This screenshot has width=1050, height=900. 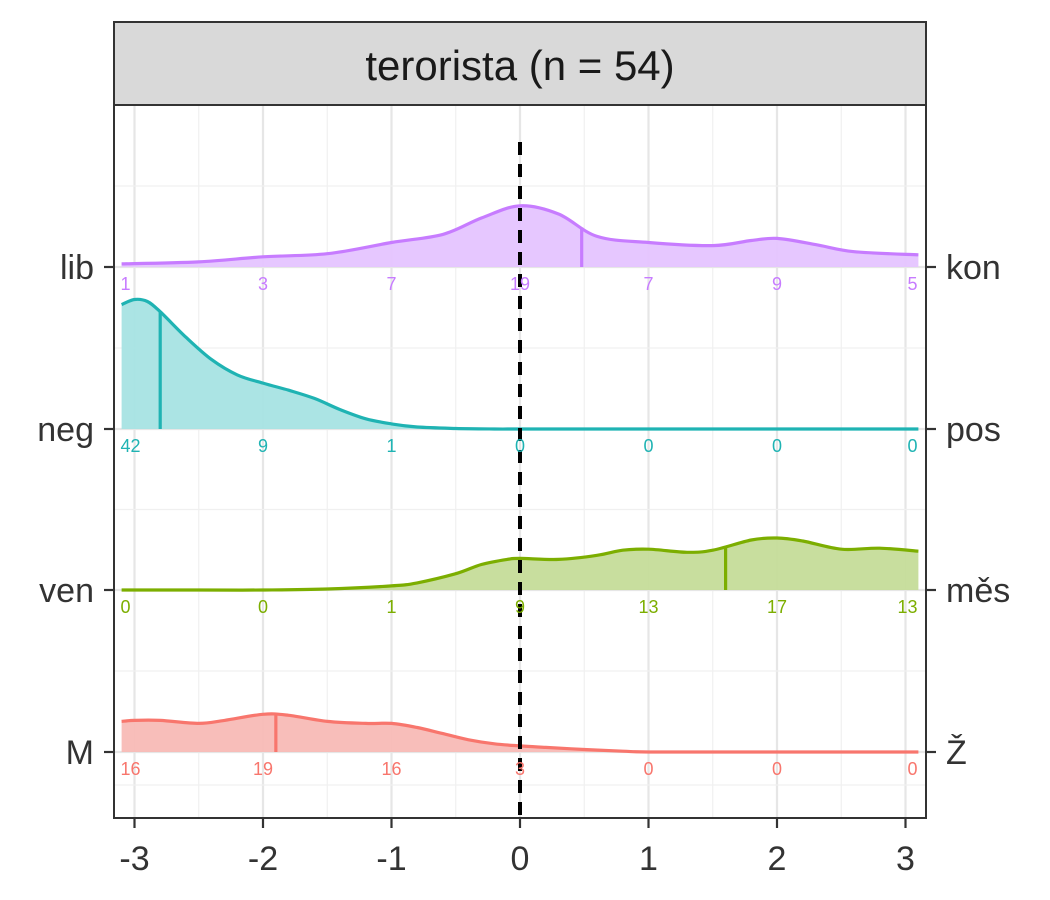 I want to click on y-label-right: pos, so click(x=973, y=430).